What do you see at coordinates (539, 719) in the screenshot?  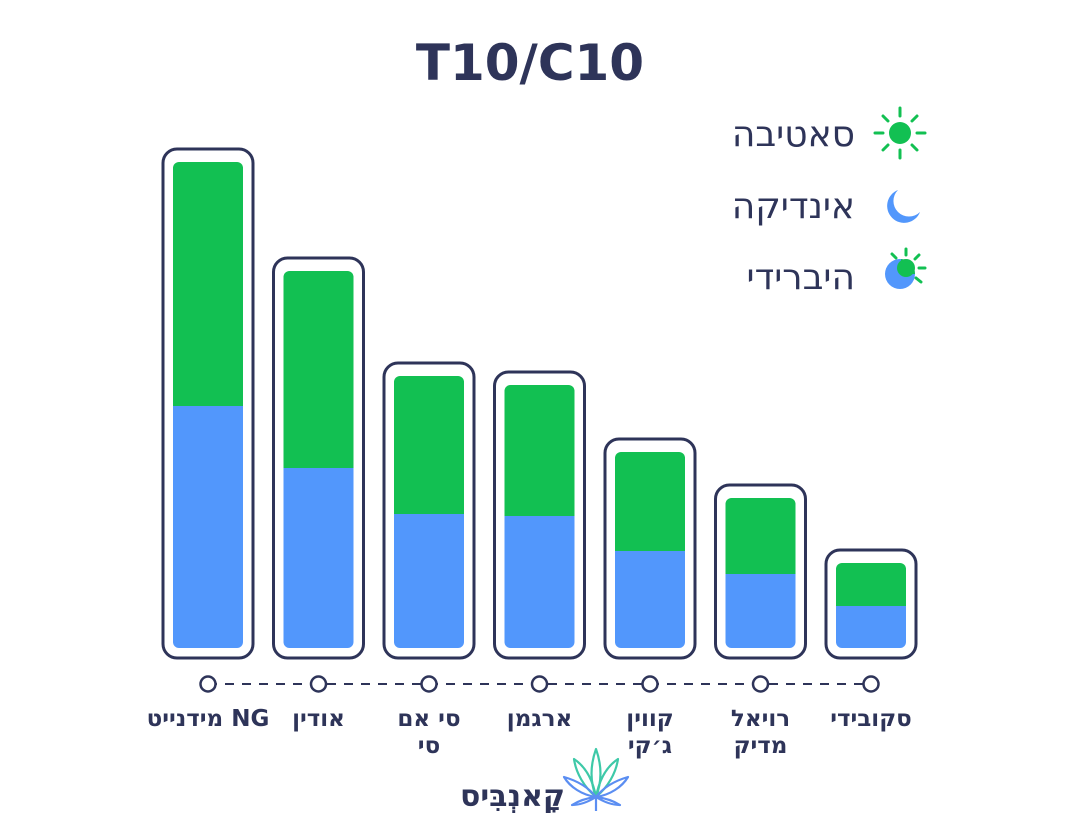 I see `category-label: ארגמן` at bounding box center [539, 719].